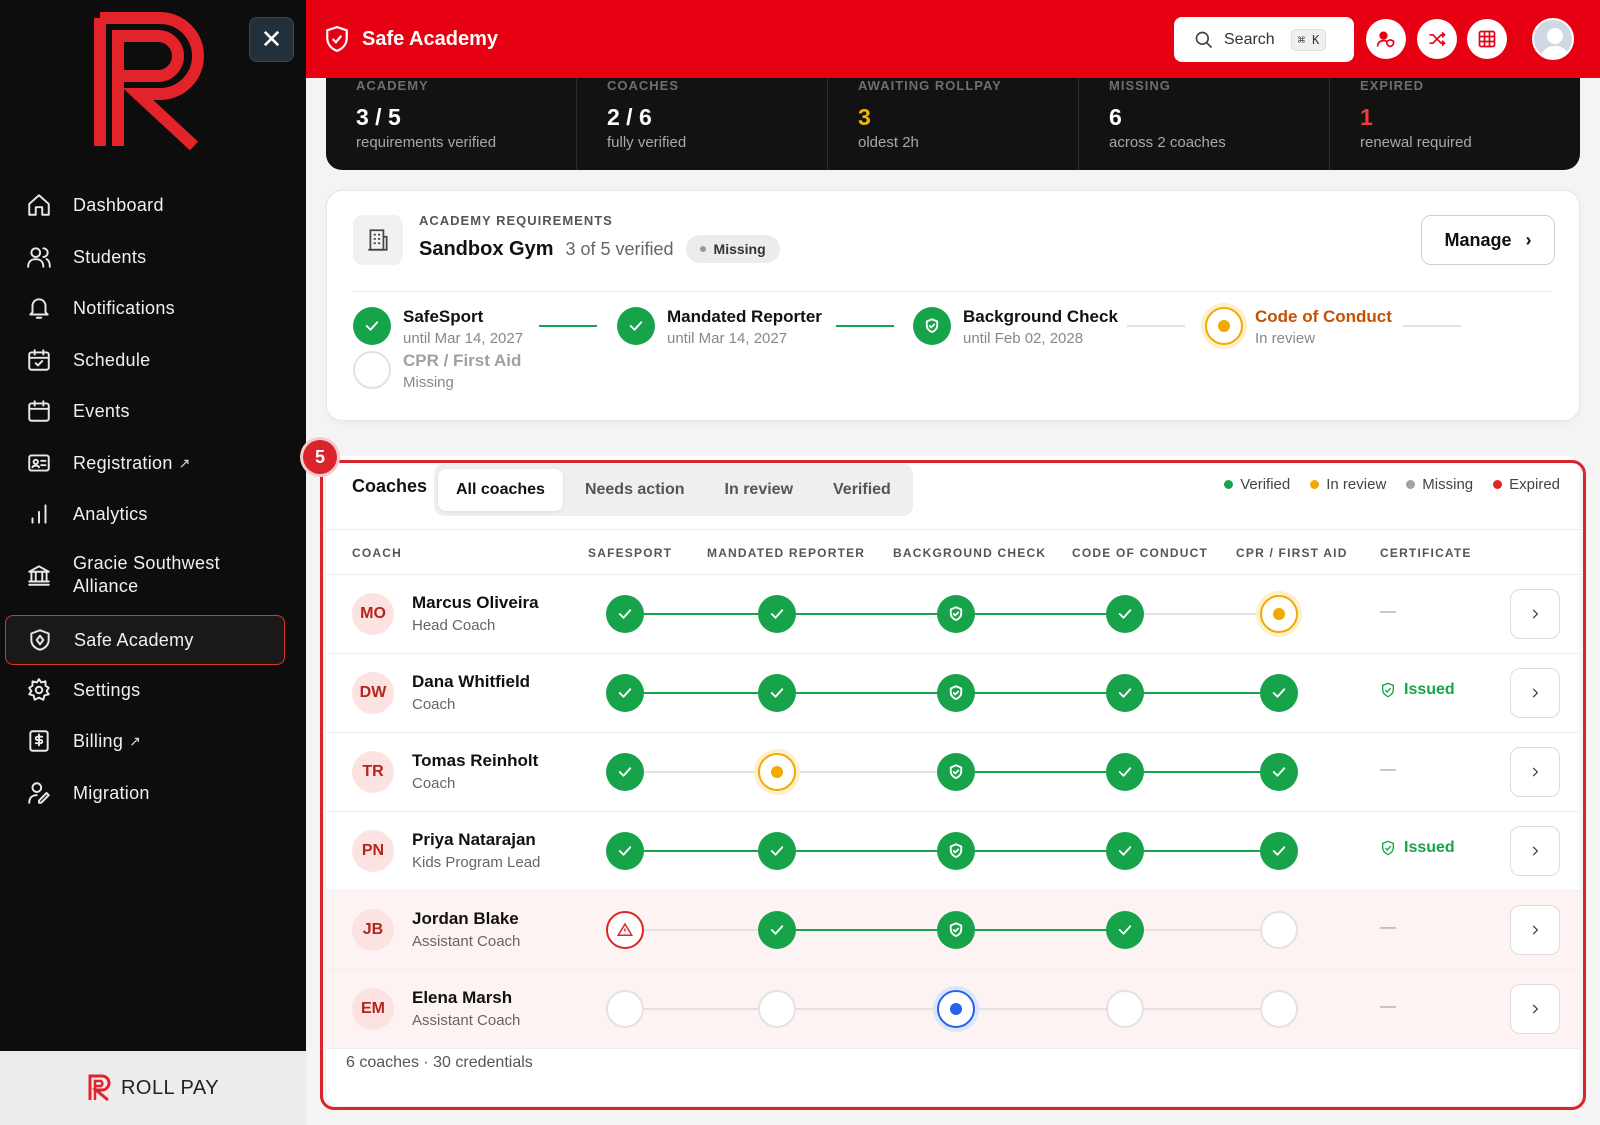 The image size is (1600, 1125). What do you see at coordinates (145, 514) in the screenshot?
I see `sidebar-item-analytics: Analytics` at bounding box center [145, 514].